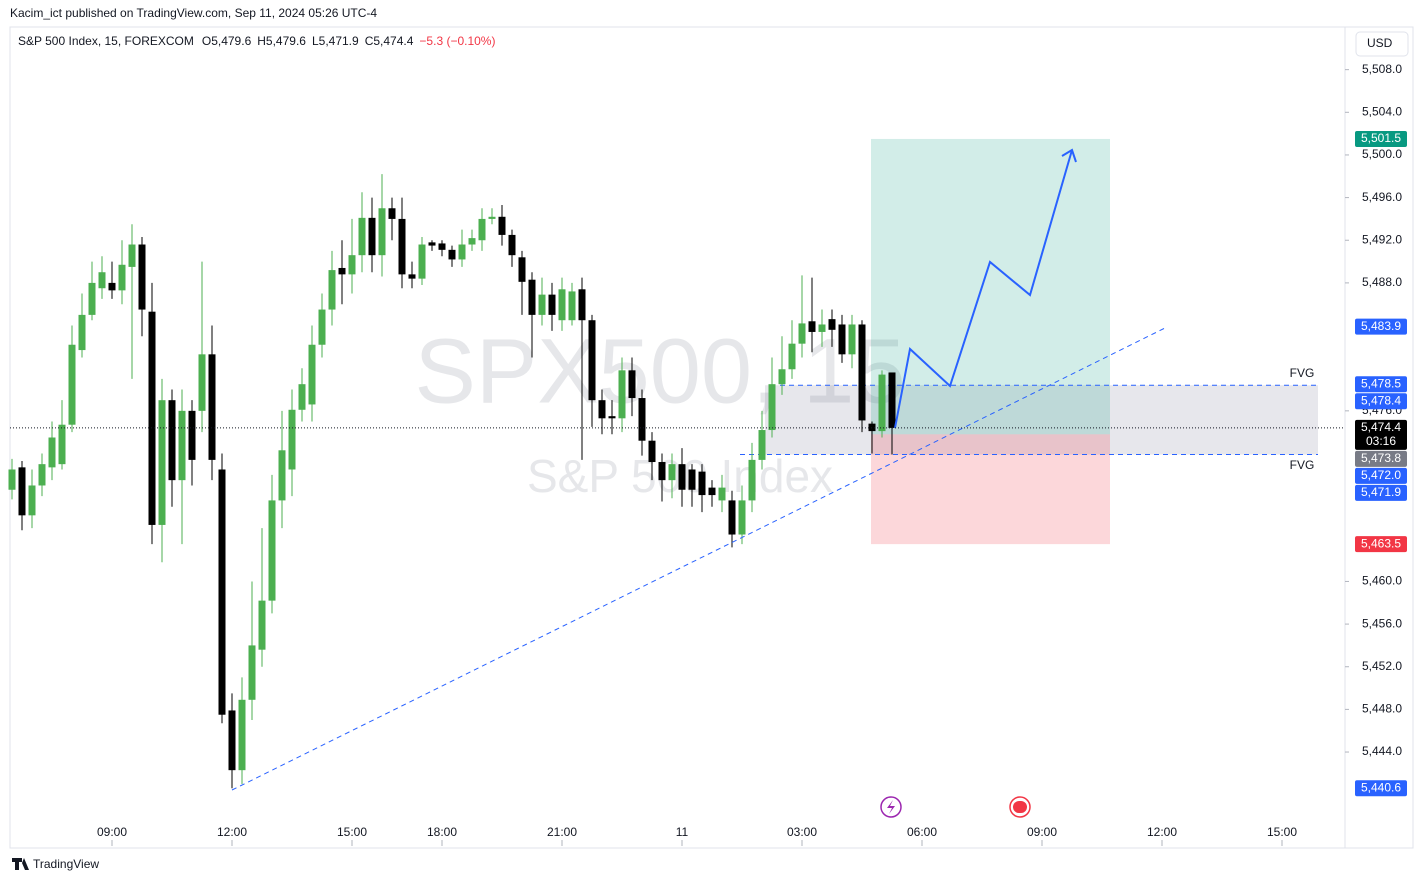  I want to click on y-tick-label: 5,500.0, so click(1382, 154).